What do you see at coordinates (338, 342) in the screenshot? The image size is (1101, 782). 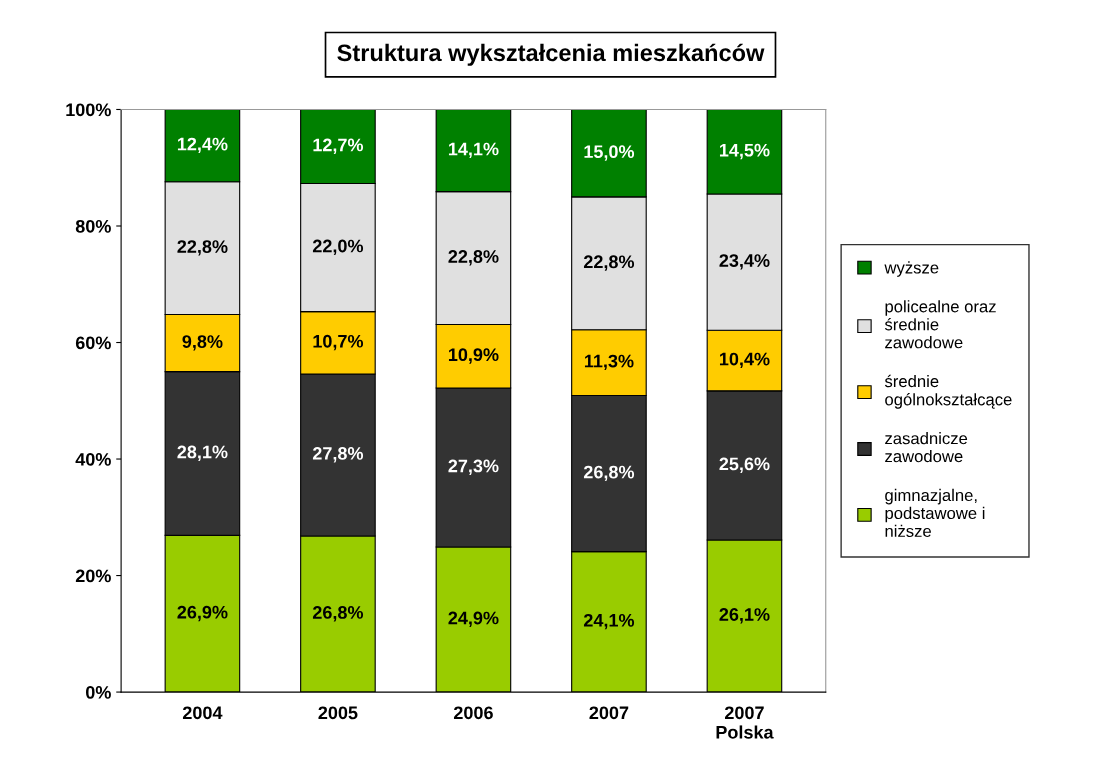 I see `data-label: 10,7%` at bounding box center [338, 342].